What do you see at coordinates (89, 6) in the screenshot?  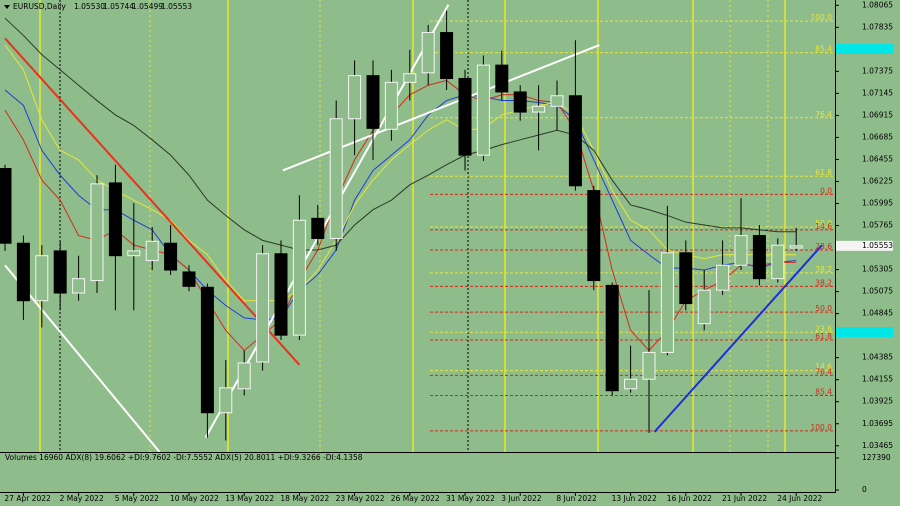 I see `header-value: 1.05530` at bounding box center [89, 6].